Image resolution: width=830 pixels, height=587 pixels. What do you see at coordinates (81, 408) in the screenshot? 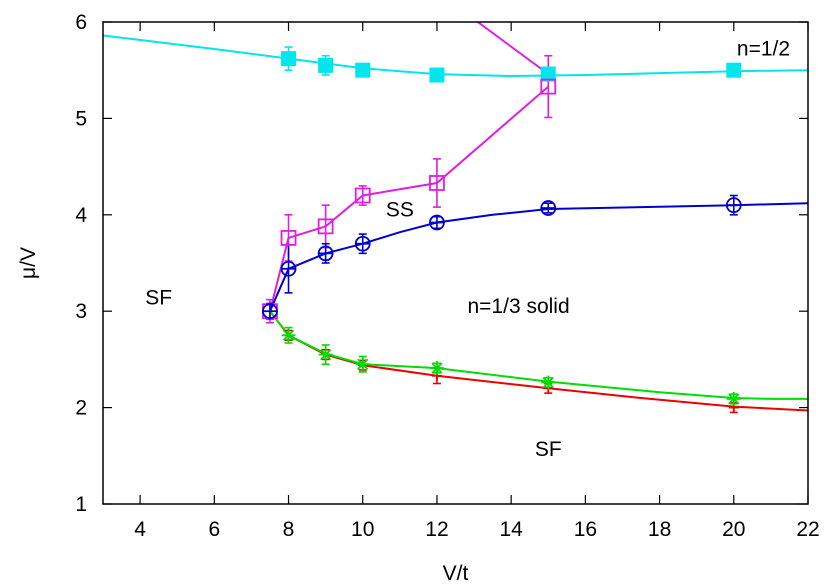
I see `y-tick-label: 2` at bounding box center [81, 408].